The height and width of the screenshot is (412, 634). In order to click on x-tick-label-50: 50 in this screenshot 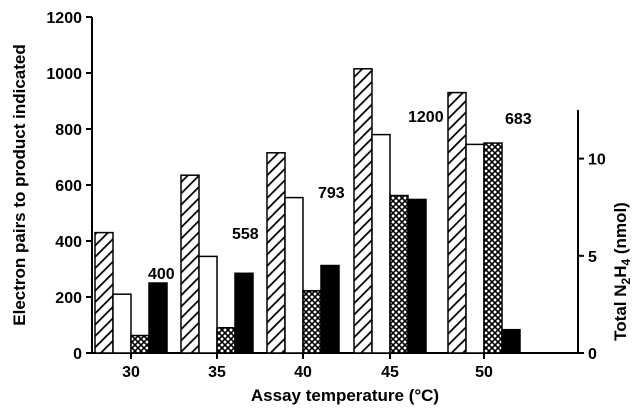, I will do `click(484, 372)`.